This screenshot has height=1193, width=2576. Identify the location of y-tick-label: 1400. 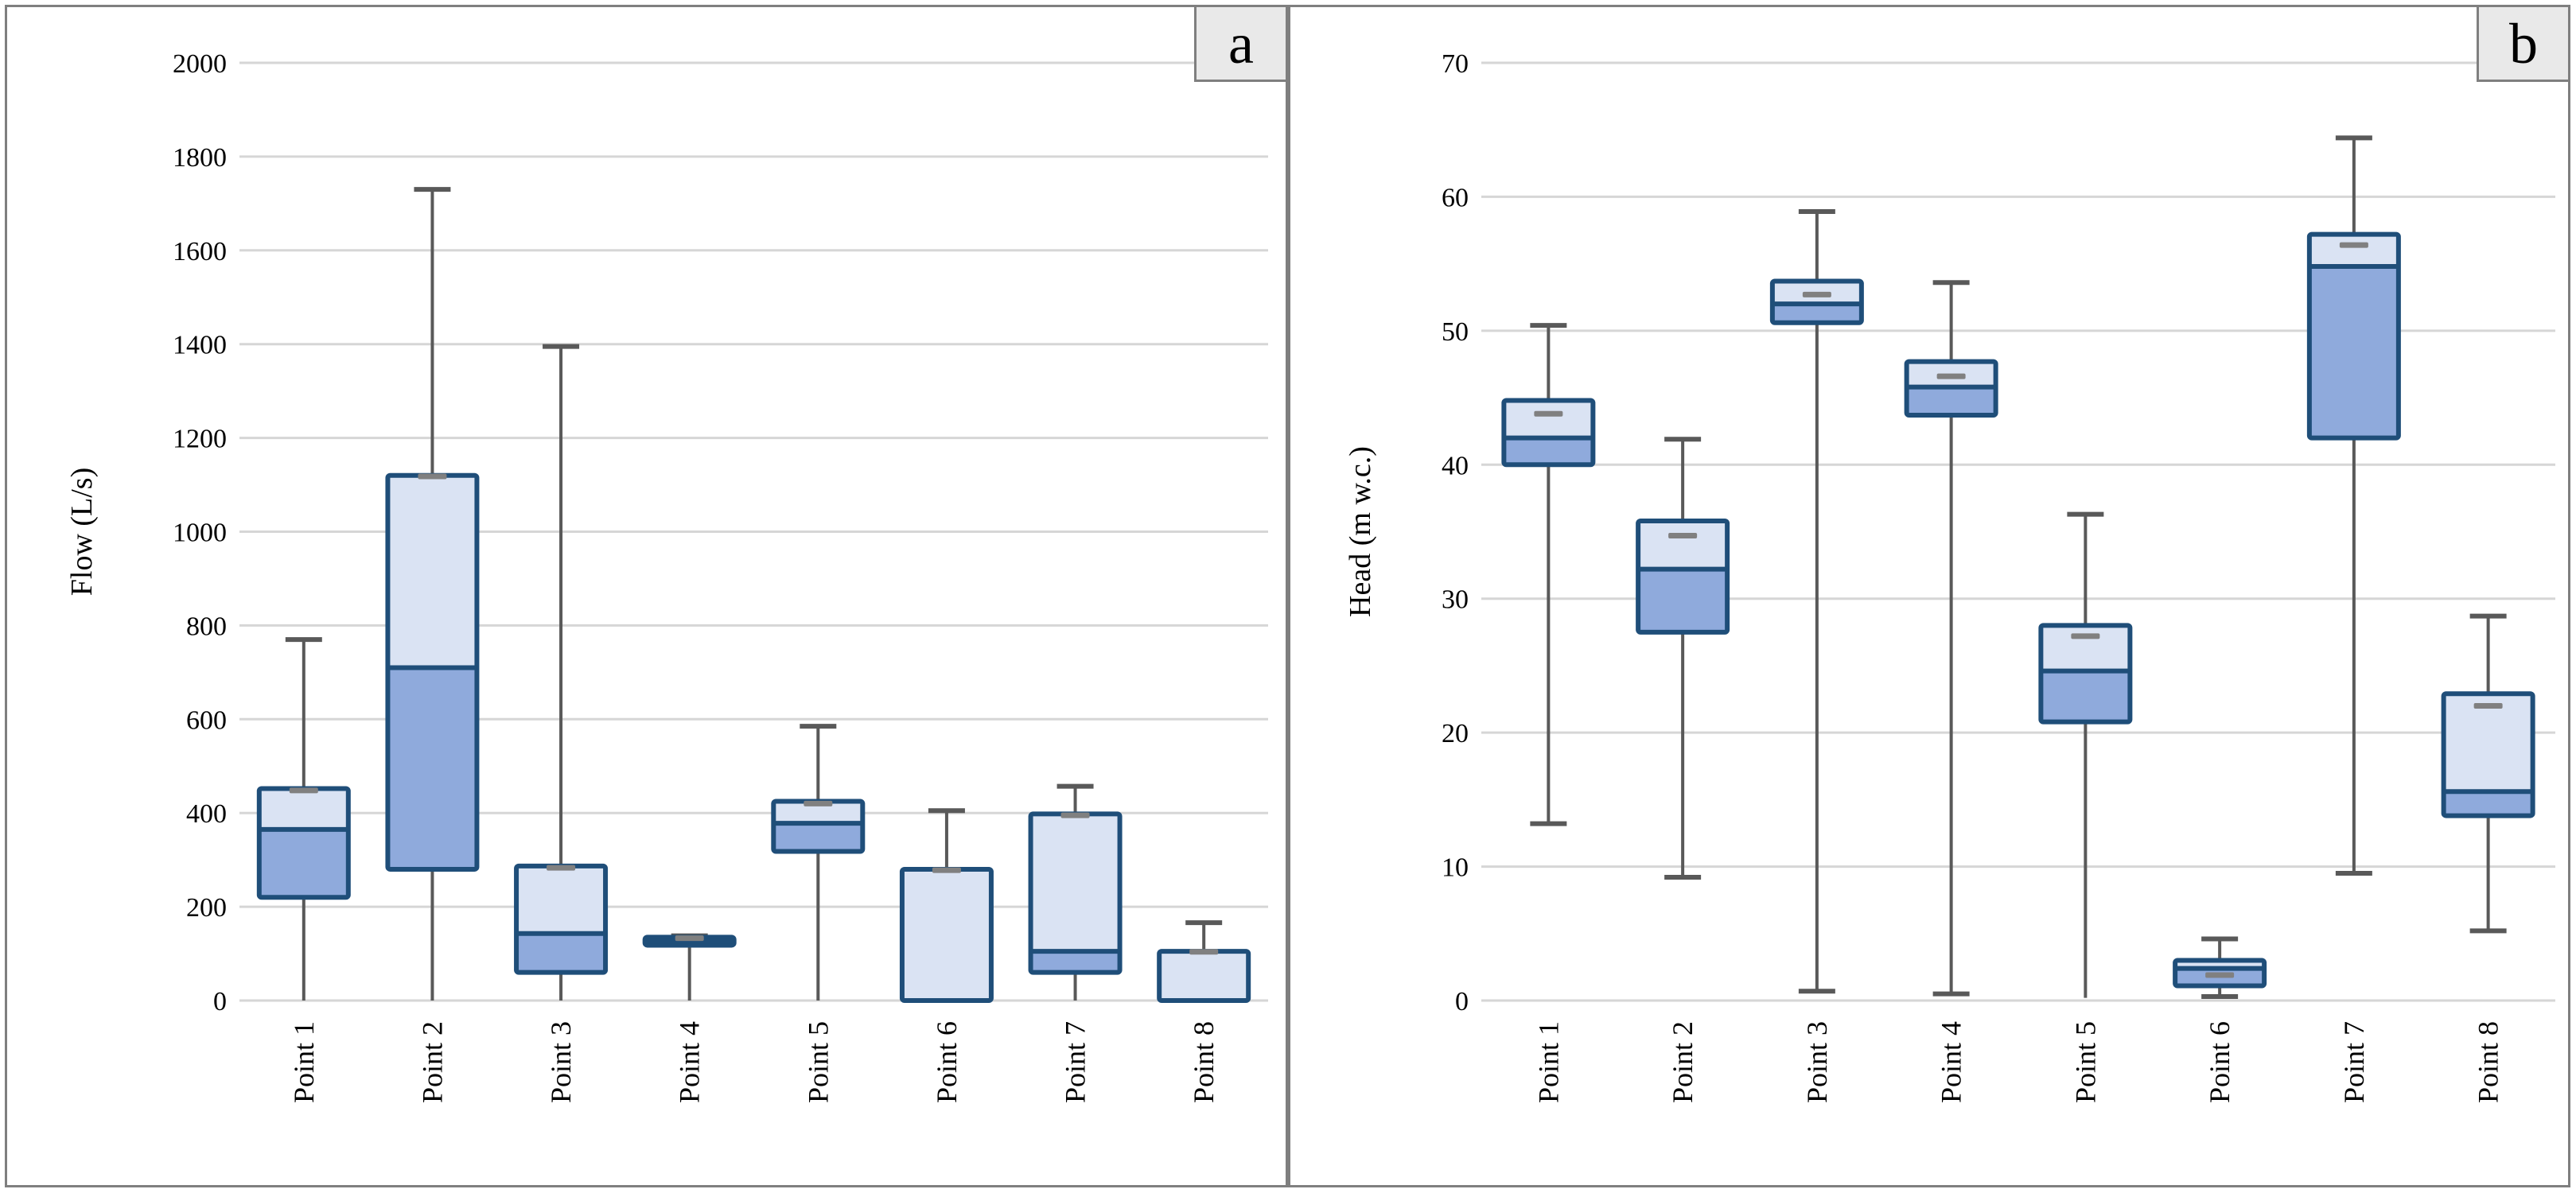
(200, 345).